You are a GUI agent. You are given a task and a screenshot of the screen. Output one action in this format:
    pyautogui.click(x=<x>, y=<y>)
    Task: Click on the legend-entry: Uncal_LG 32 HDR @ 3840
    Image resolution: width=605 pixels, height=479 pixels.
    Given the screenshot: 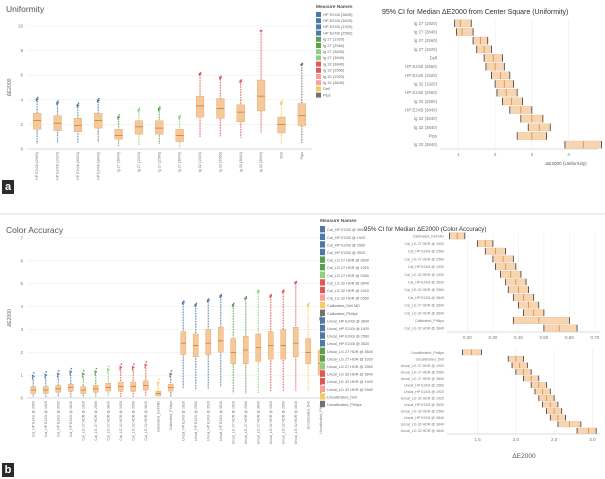 What is the action you would take?
    pyautogui.click(x=350, y=375)
    